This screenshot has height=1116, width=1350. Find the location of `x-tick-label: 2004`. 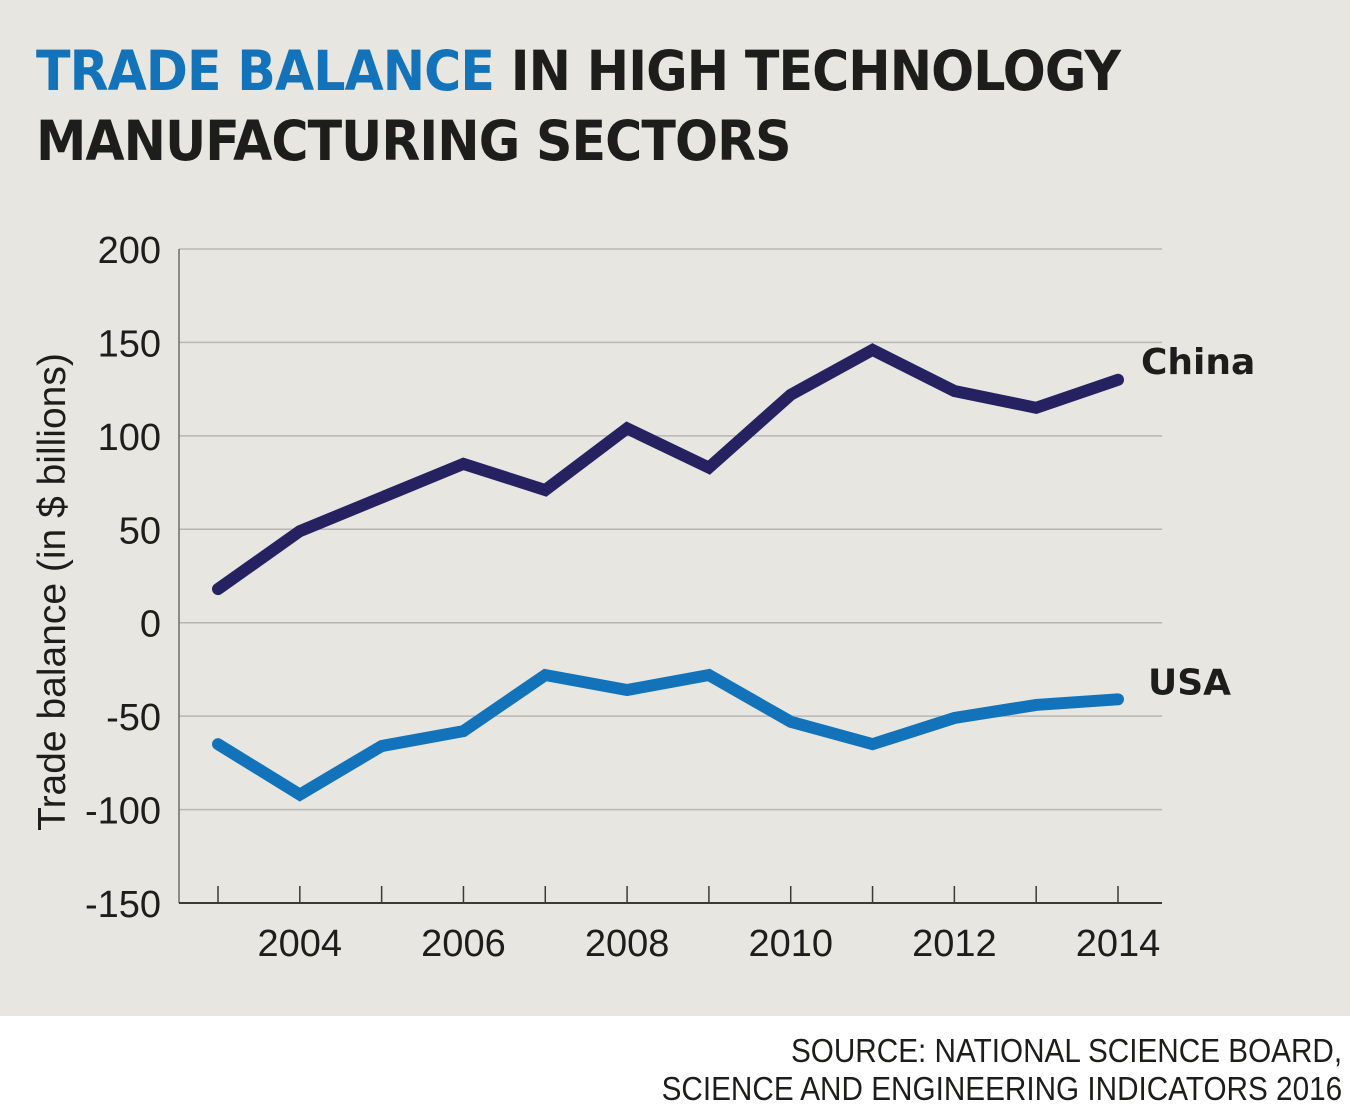

x-tick-label: 2004 is located at coordinates (300, 944).